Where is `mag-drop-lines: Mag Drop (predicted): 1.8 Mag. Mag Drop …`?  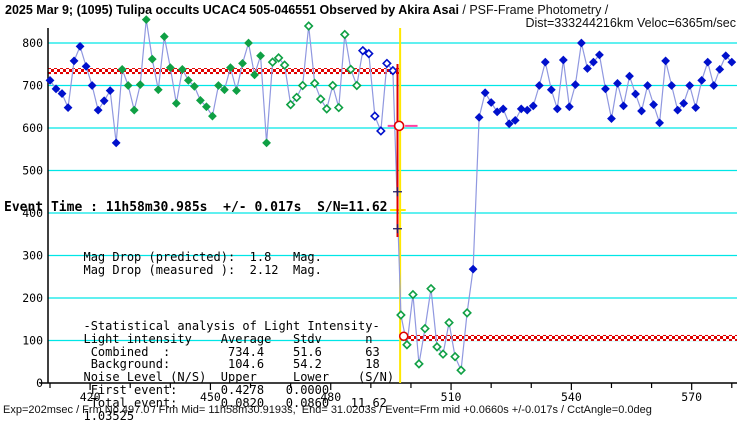 mag-drop-lines: Mag Drop (predicted): 1.8 Mag. Mag Drop … is located at coordinates (202, 263).